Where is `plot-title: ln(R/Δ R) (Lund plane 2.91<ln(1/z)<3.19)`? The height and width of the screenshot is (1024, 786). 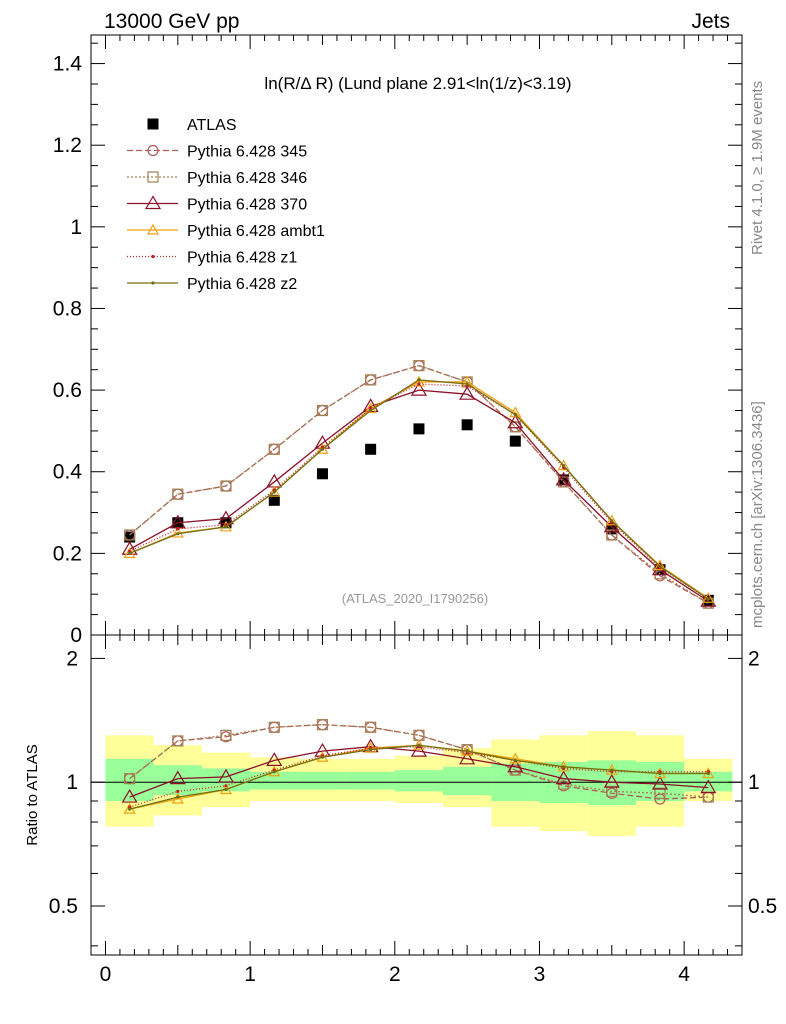
plot-title: ln(R/Δ R) (Lund plane 2.91<ln(1/z)<3.19) is located at coordinates (417, 83).